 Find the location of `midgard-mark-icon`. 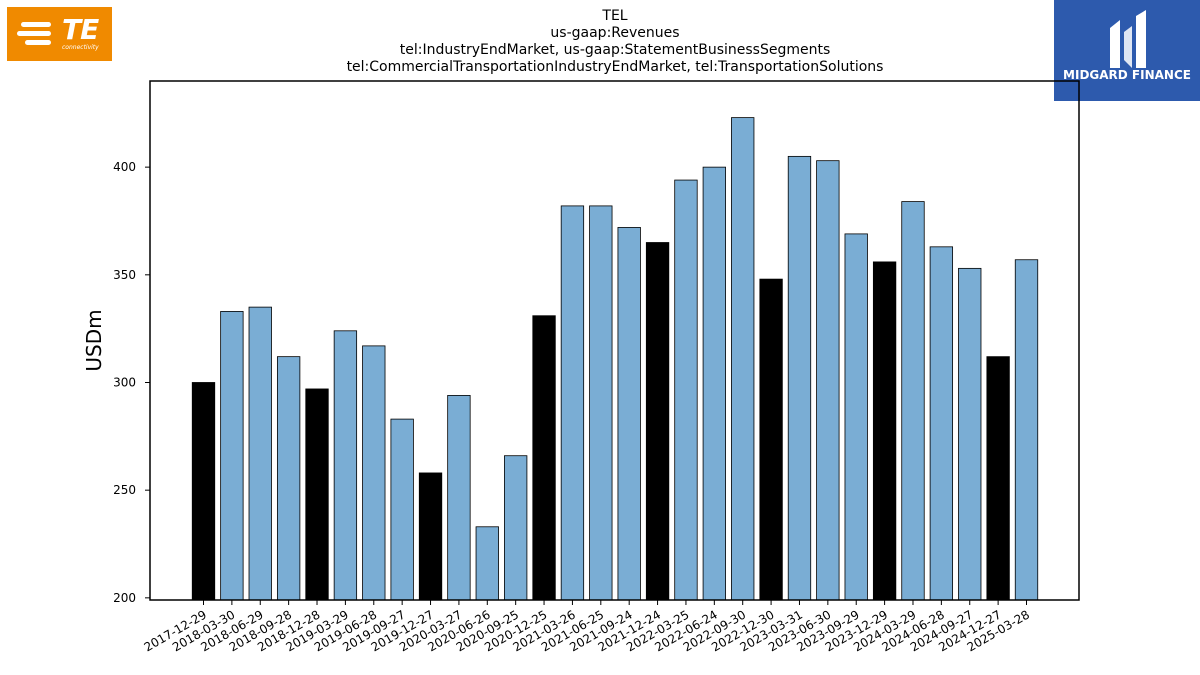

midgard-mark-icon is located at coordinates (1128, 39).